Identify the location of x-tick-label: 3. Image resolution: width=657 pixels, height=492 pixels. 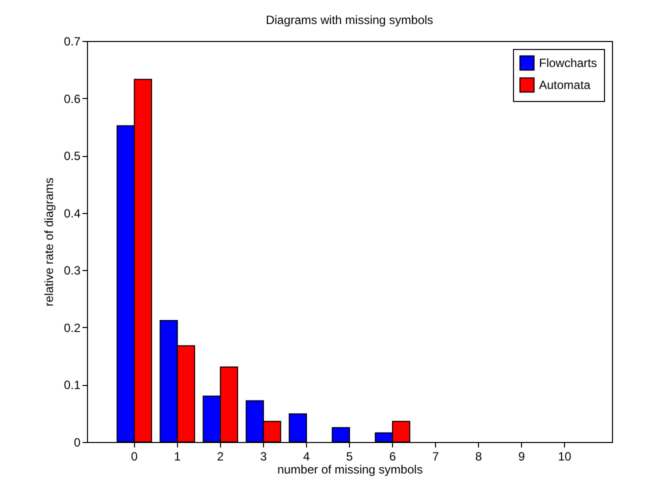
(264, 457).